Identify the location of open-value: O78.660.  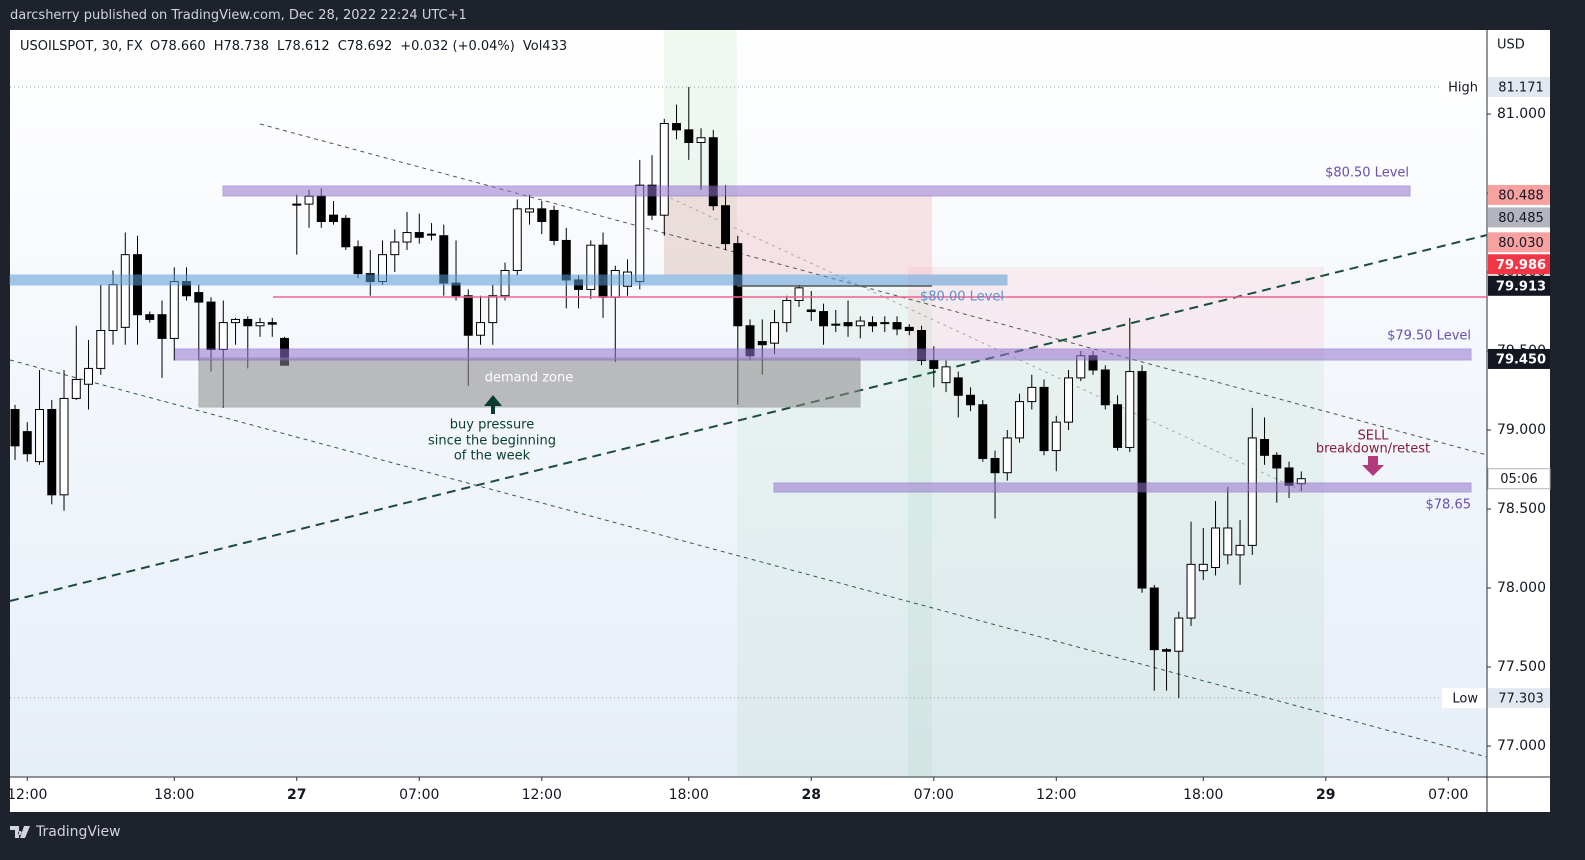
(178, 46).